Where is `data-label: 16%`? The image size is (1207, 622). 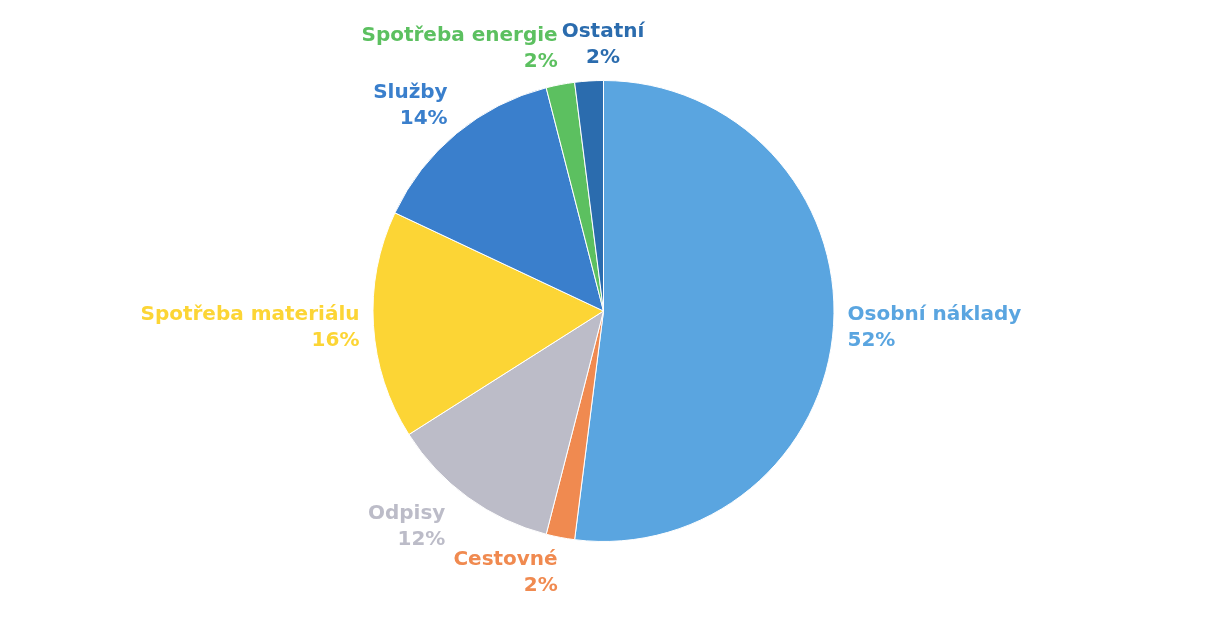
data-label: 16% is located at coordinates (335, 338).